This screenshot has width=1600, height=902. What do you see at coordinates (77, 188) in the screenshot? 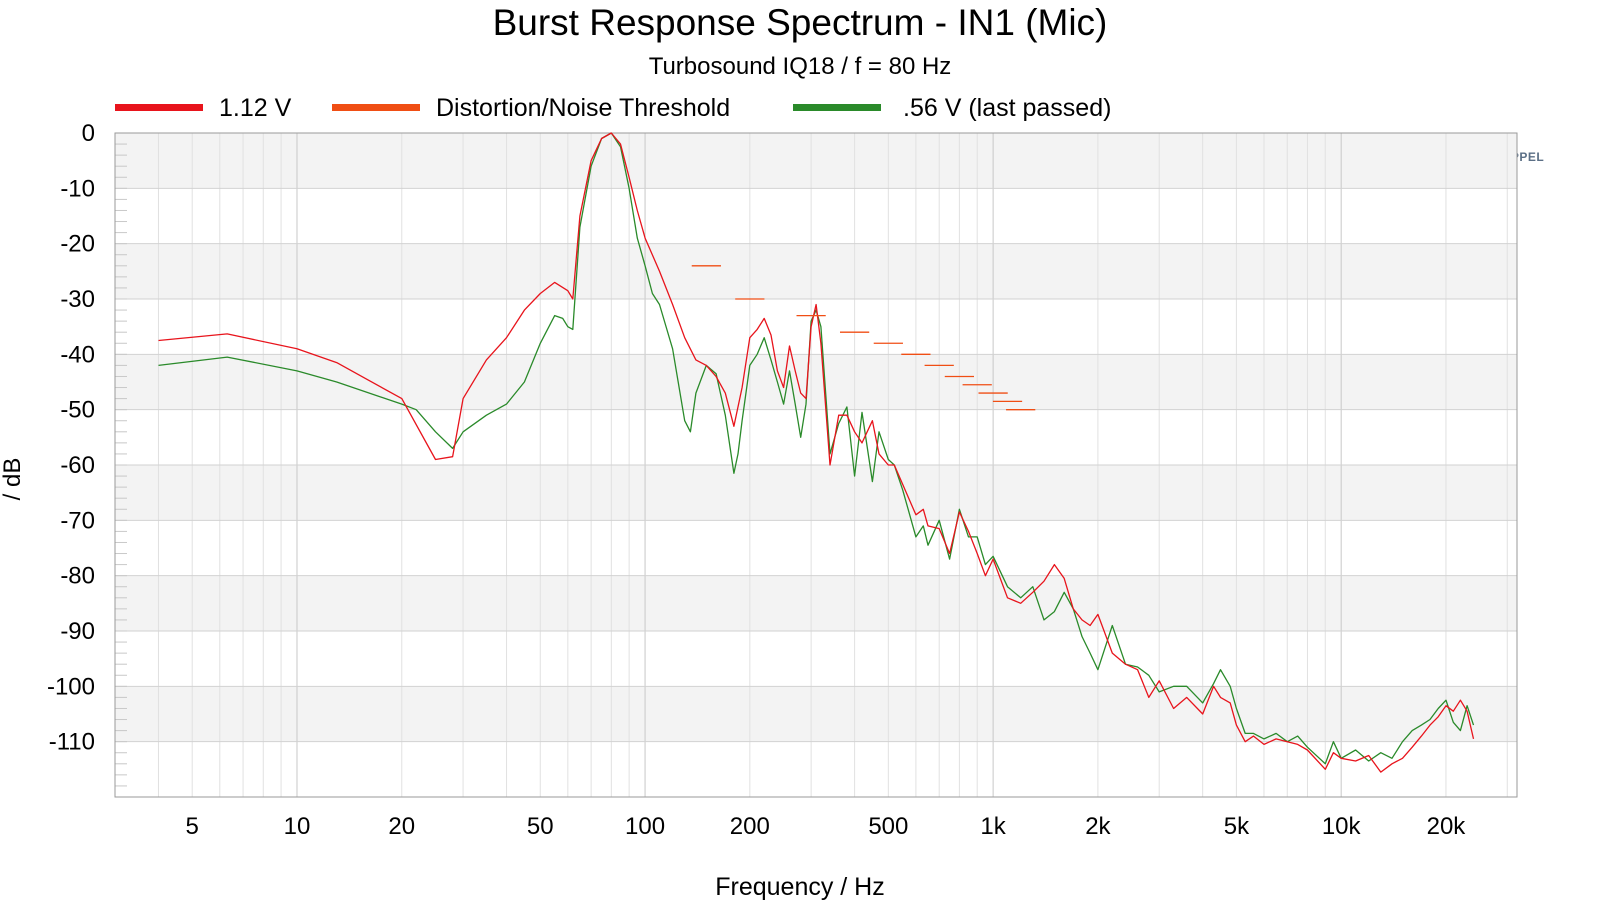
I see `y-tick-label: -10` at bounding box center [77, 188].